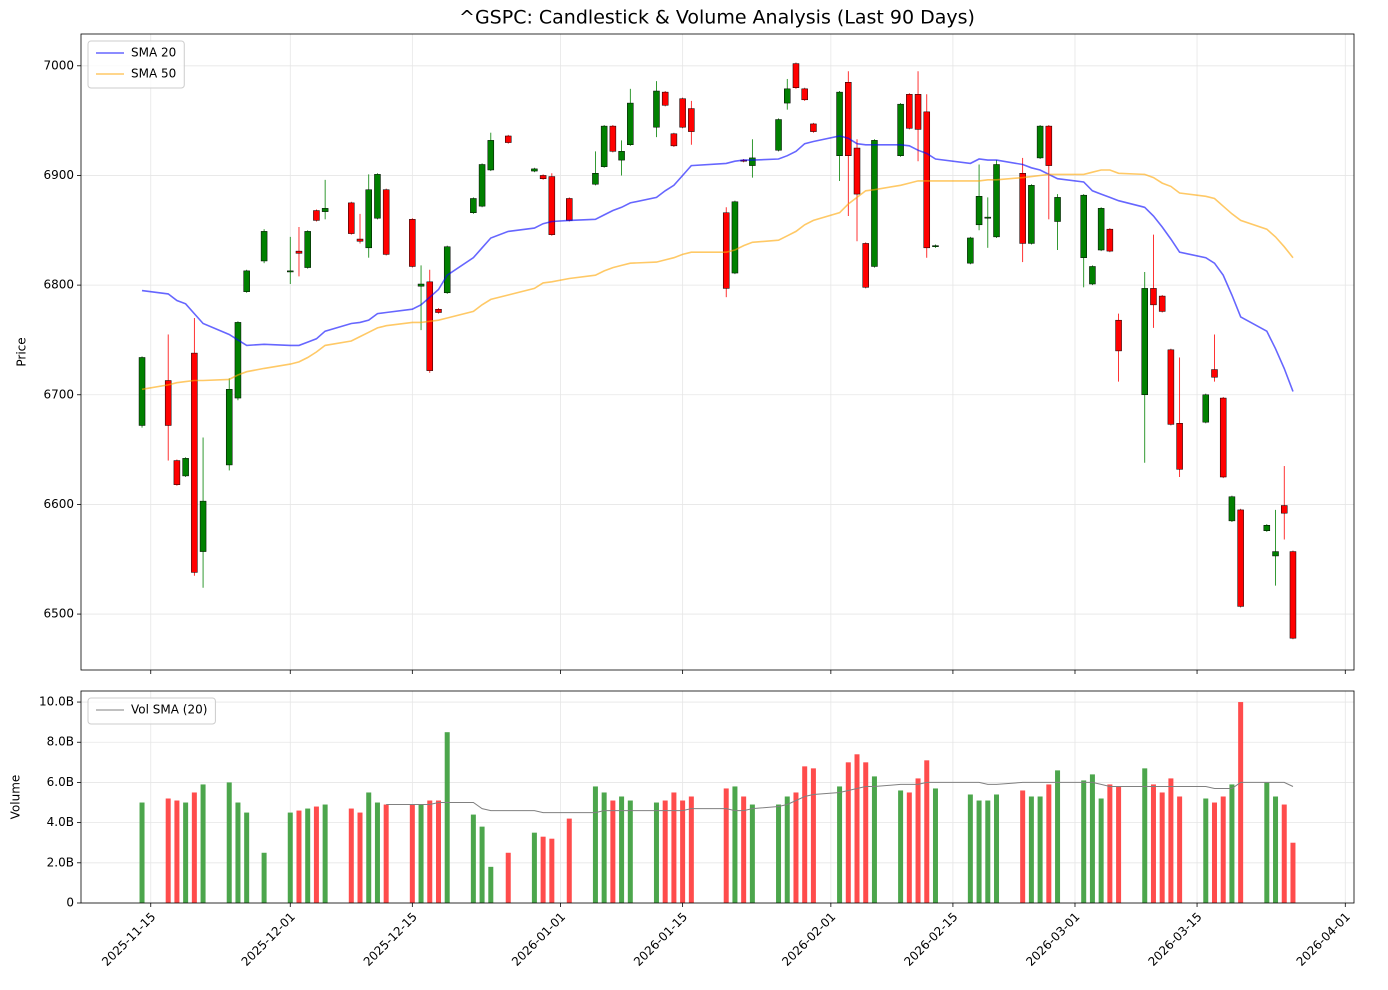 Image resolution: width=1388 pixels, height=990 pixels. What do you see at coordinates (58, 504) in the screenshot?
I see `y-tick-label: 6600` at bounding box center [58, 504].